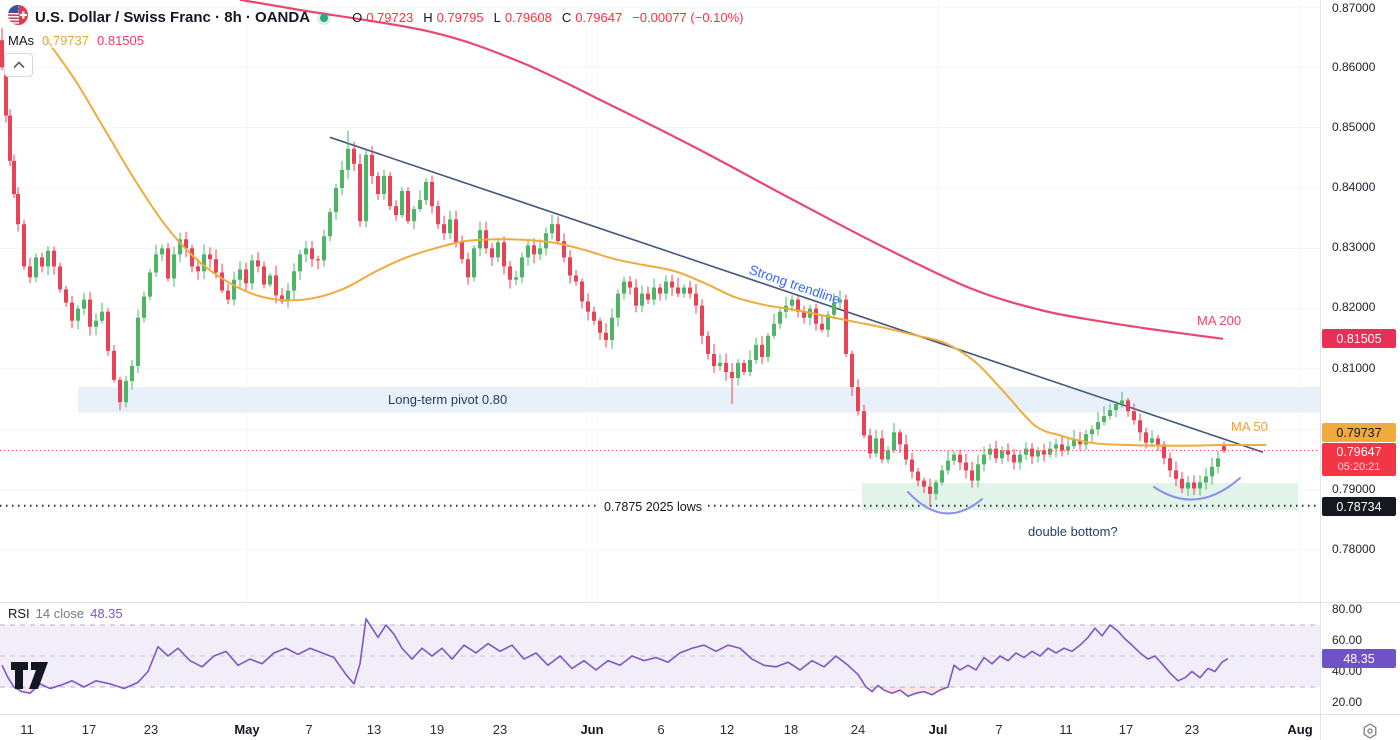  What do you see at coordinates (592, 729) in the screenshot?
I see `time-axis-month-label: Jun` at bounding box center [592, 729].